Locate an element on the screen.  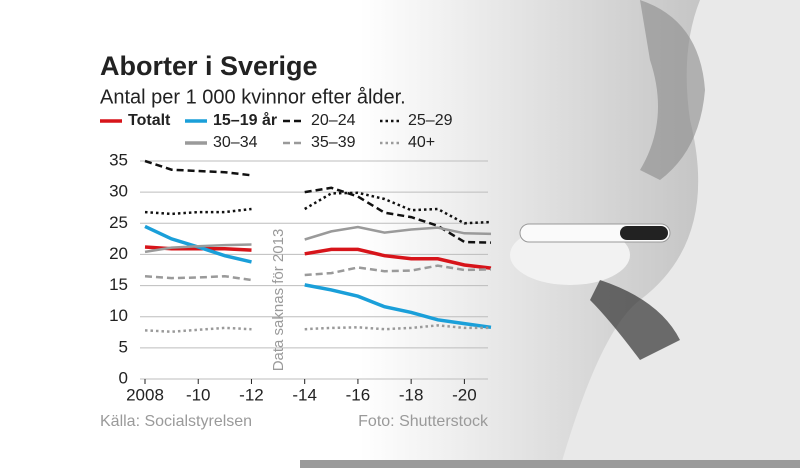
y-tick-label: 0 is located at coordinates (123, 377).